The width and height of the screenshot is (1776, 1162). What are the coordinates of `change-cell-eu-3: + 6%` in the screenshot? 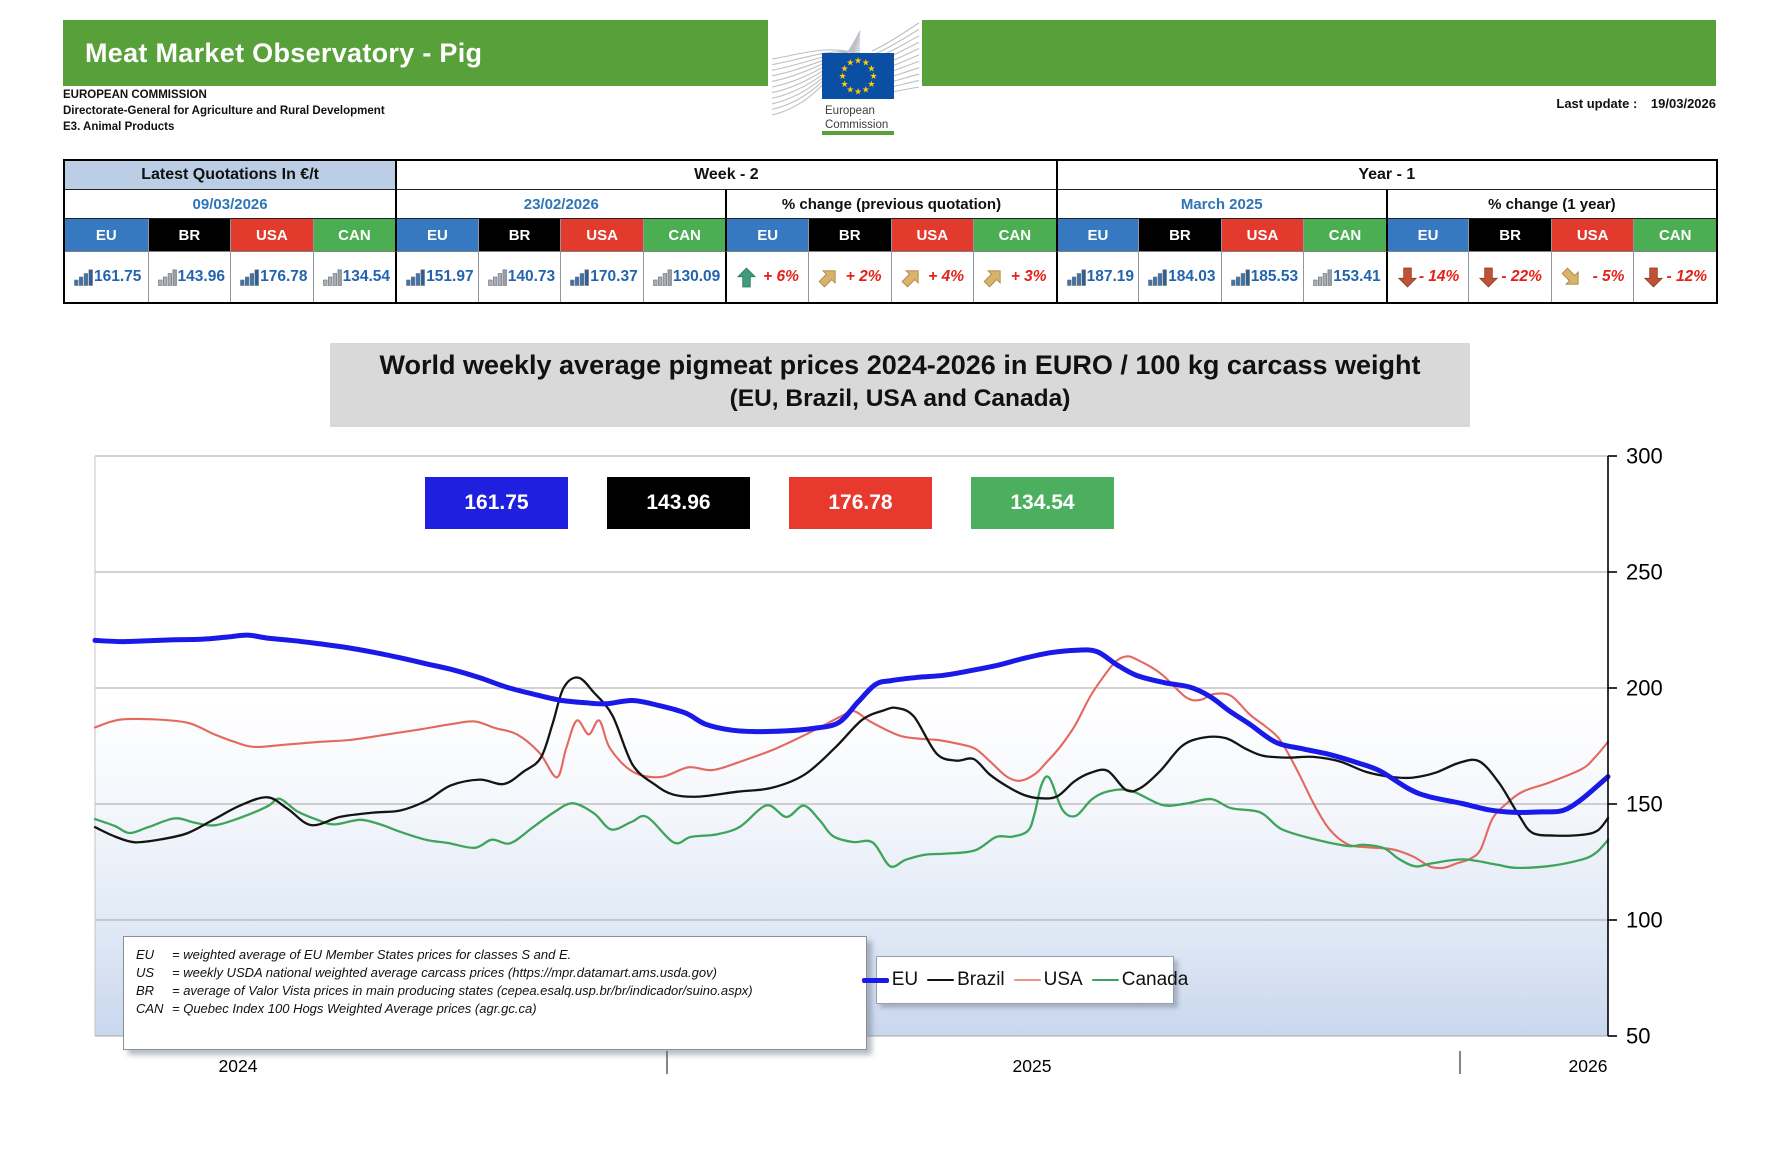 It's located at (766, 277).